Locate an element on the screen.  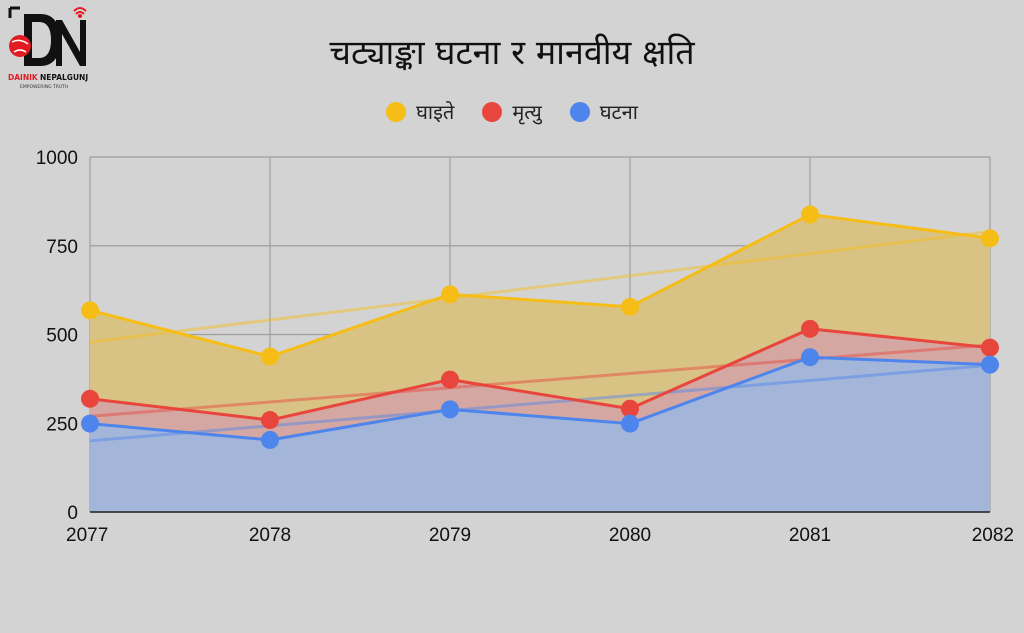
legend-label-mrityu: मृत्यु is located at coordinates (527, 112).